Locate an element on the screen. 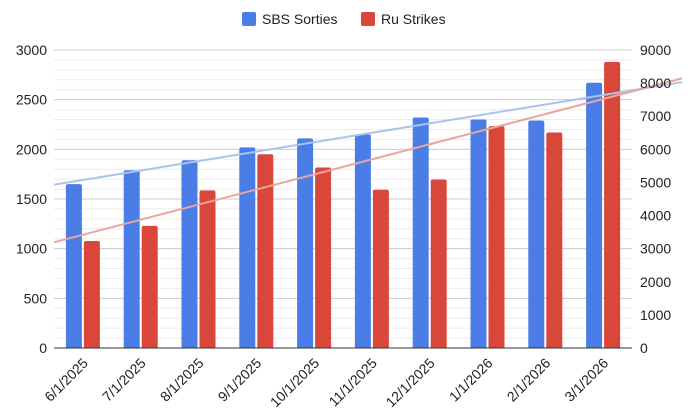 Image resolution: width=690 pixels, height=416 pixels. y-right-tick-label: 0 is located at coordinates (644, 348).